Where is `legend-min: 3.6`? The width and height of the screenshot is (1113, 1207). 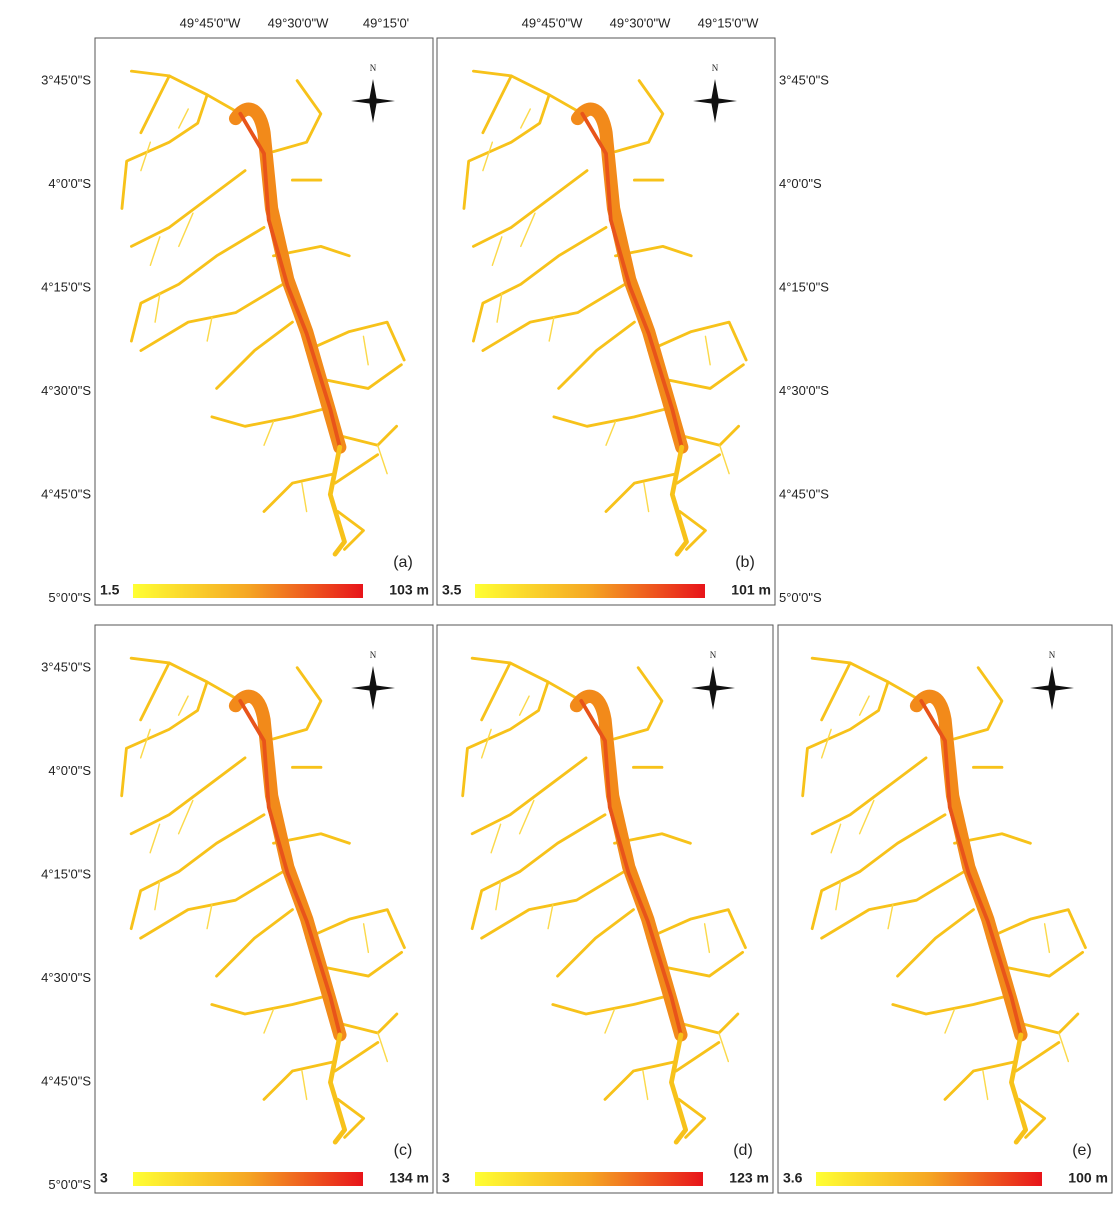 legend-min: 3.6 is located at coordinates (793, 1178).